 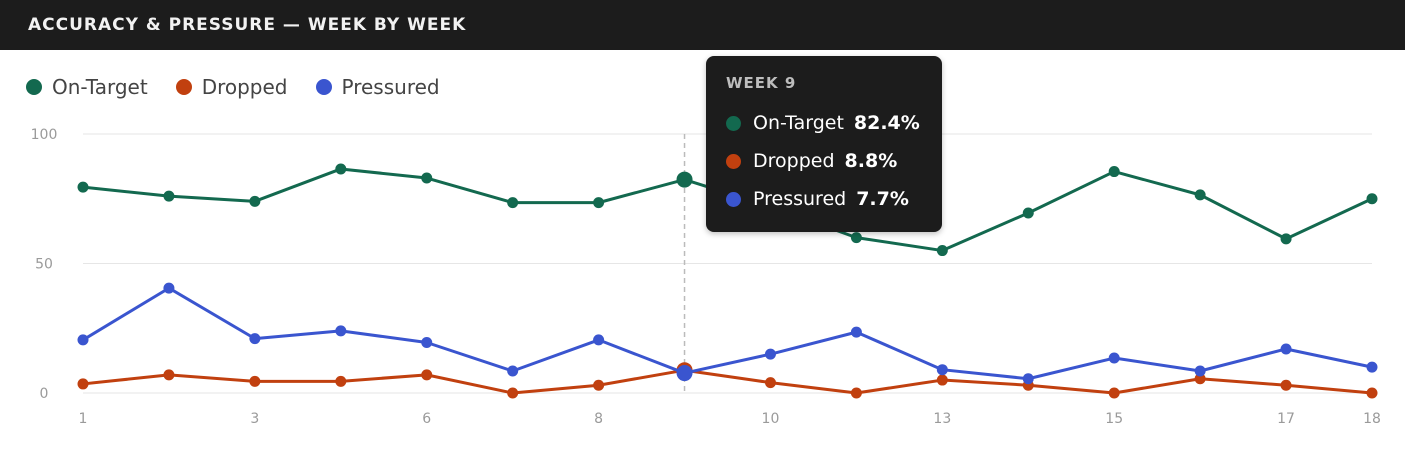 I want to click on tooltip-value-pressured: 7.7%, so click(x=882, y=199).